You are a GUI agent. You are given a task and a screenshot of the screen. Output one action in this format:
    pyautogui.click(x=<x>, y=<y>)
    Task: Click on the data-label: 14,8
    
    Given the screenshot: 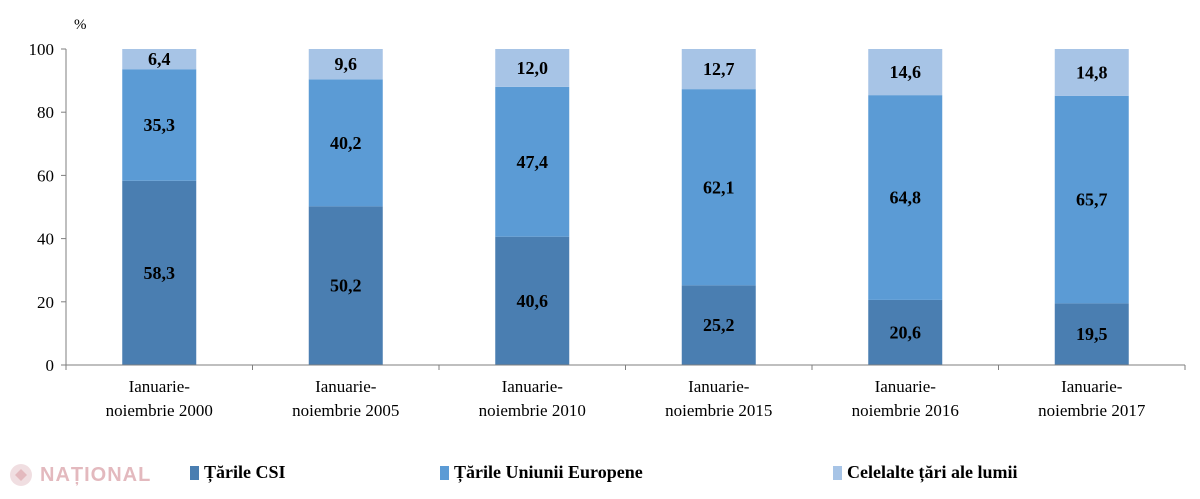 What is the action you would take?
    pyautogui.click(x=1092, y=72)
    